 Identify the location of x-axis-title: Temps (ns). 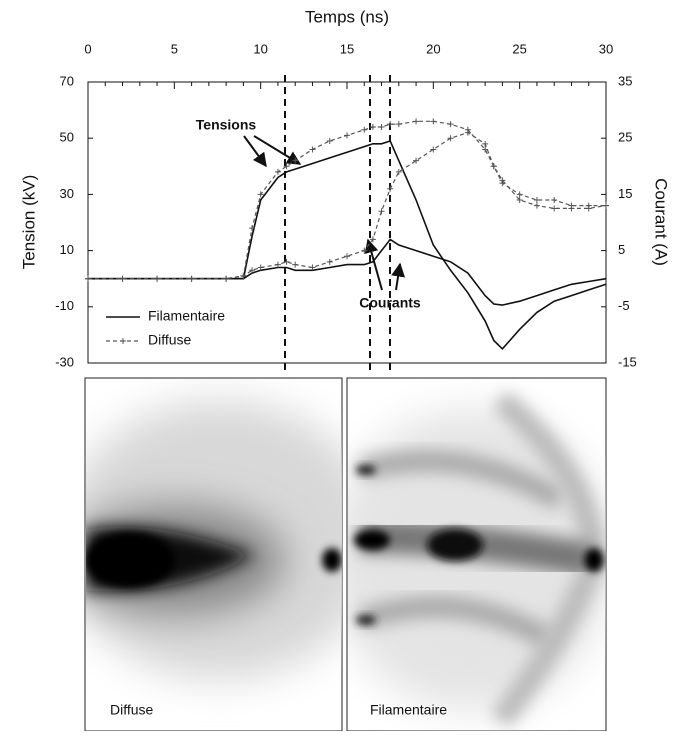
(347, 16).